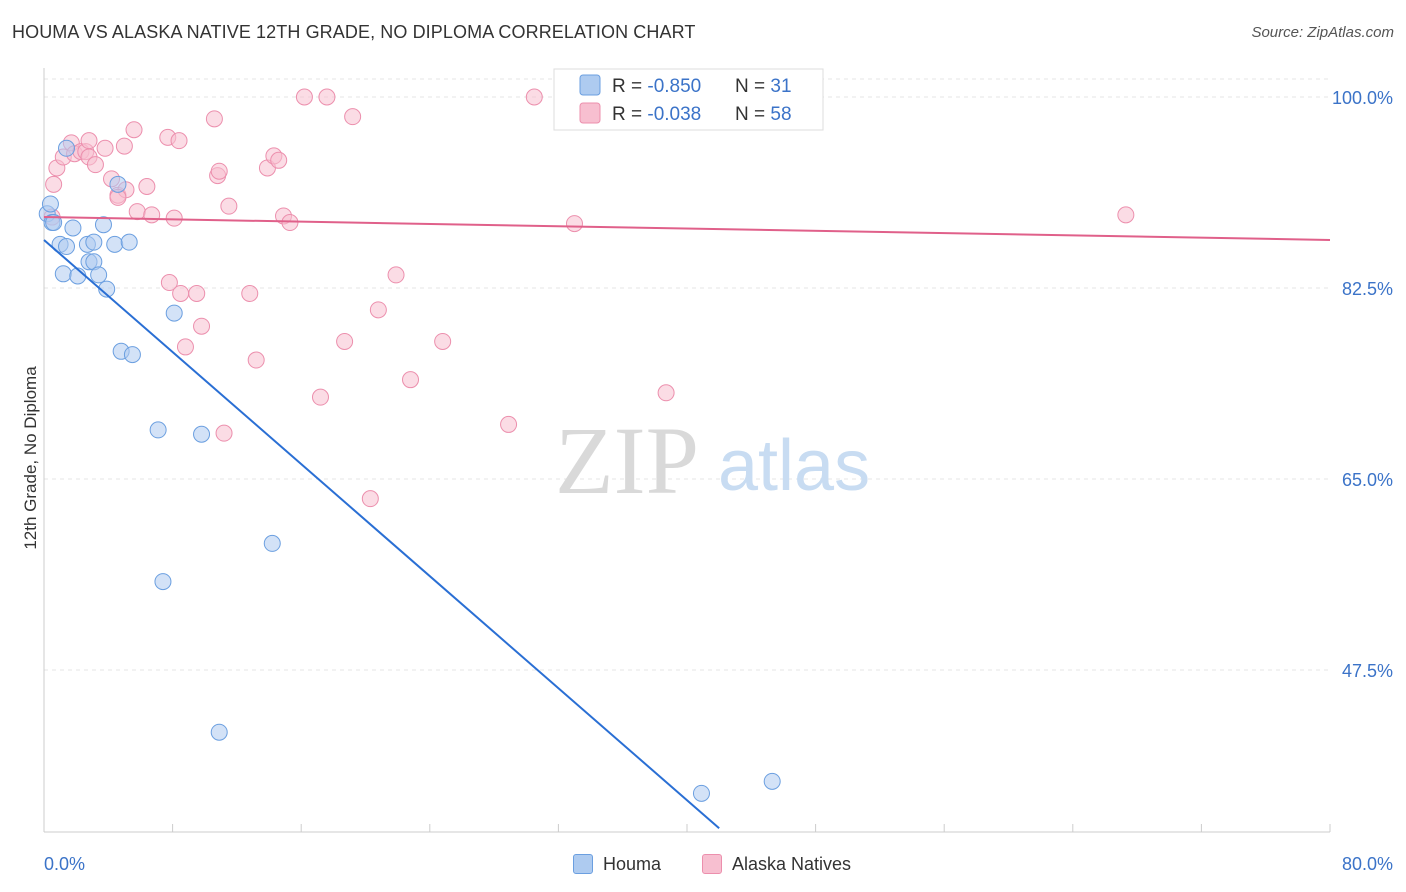 This screenshot has width=1406, height=892. Describe the element at coordinates (1367, 864) in the screenshot. I see `x-tick-label: 80.0%` at that location.